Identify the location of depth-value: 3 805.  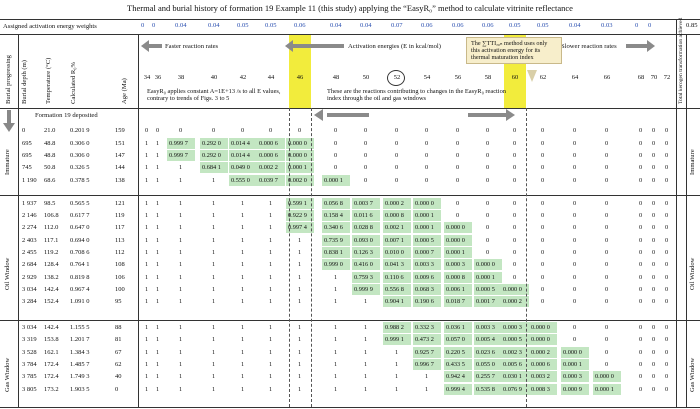
(29, 389).